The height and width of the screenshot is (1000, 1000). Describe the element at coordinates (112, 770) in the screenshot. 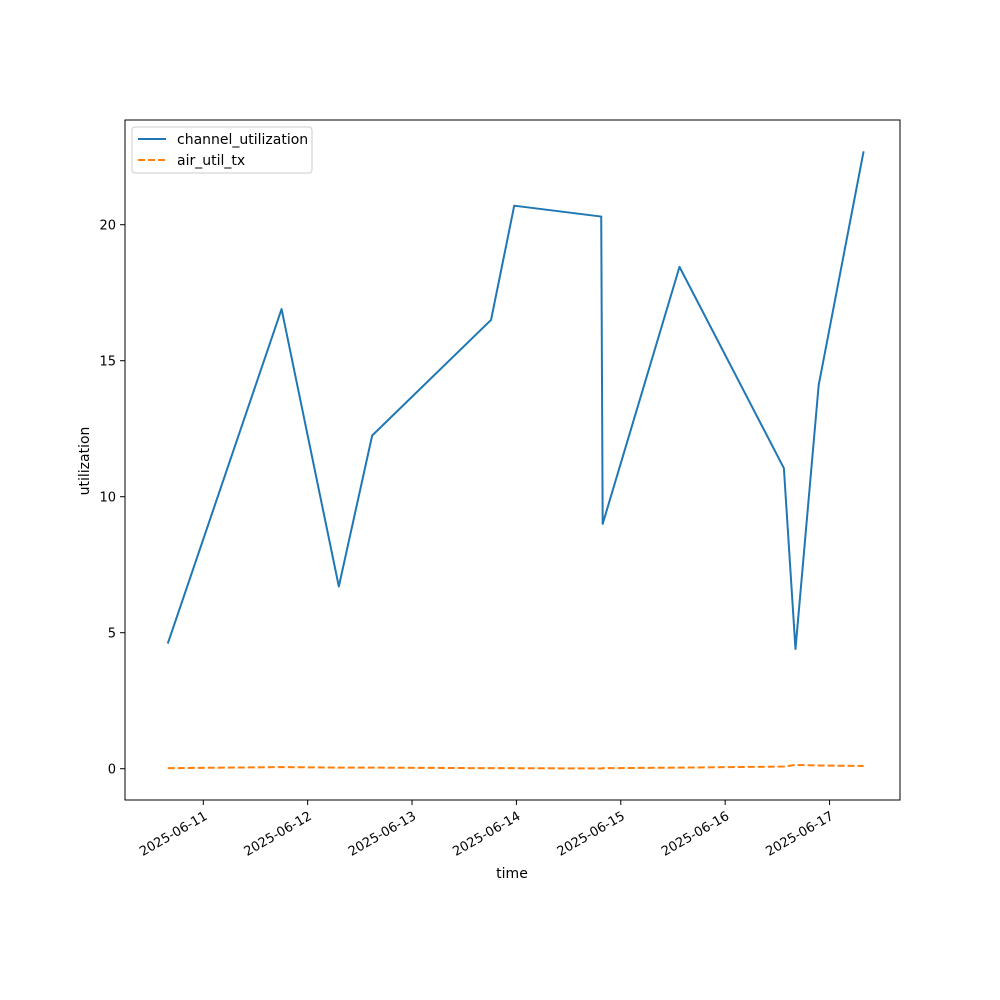

I see `y-tick-label: 0` at that location.